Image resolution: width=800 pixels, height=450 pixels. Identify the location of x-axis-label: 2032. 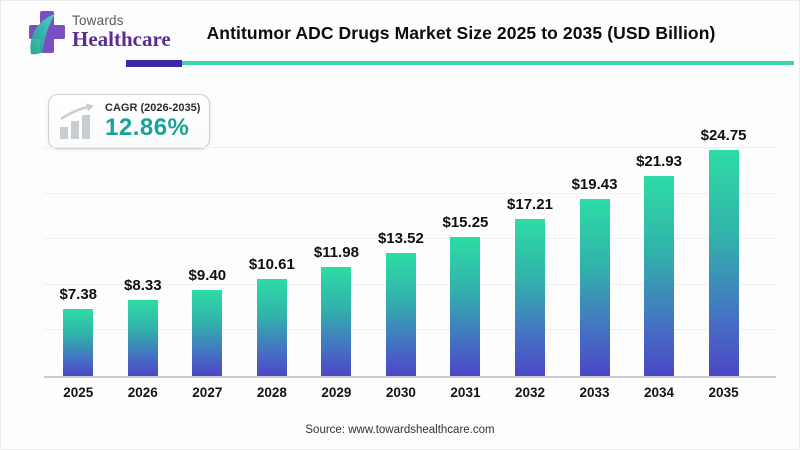
(529, 392).